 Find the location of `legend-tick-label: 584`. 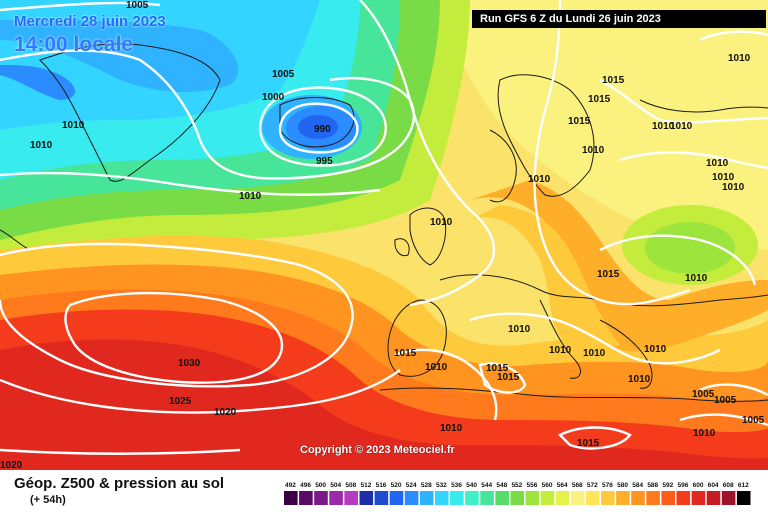

legend-tick-label: 584 is located at coordinates (637, 485).